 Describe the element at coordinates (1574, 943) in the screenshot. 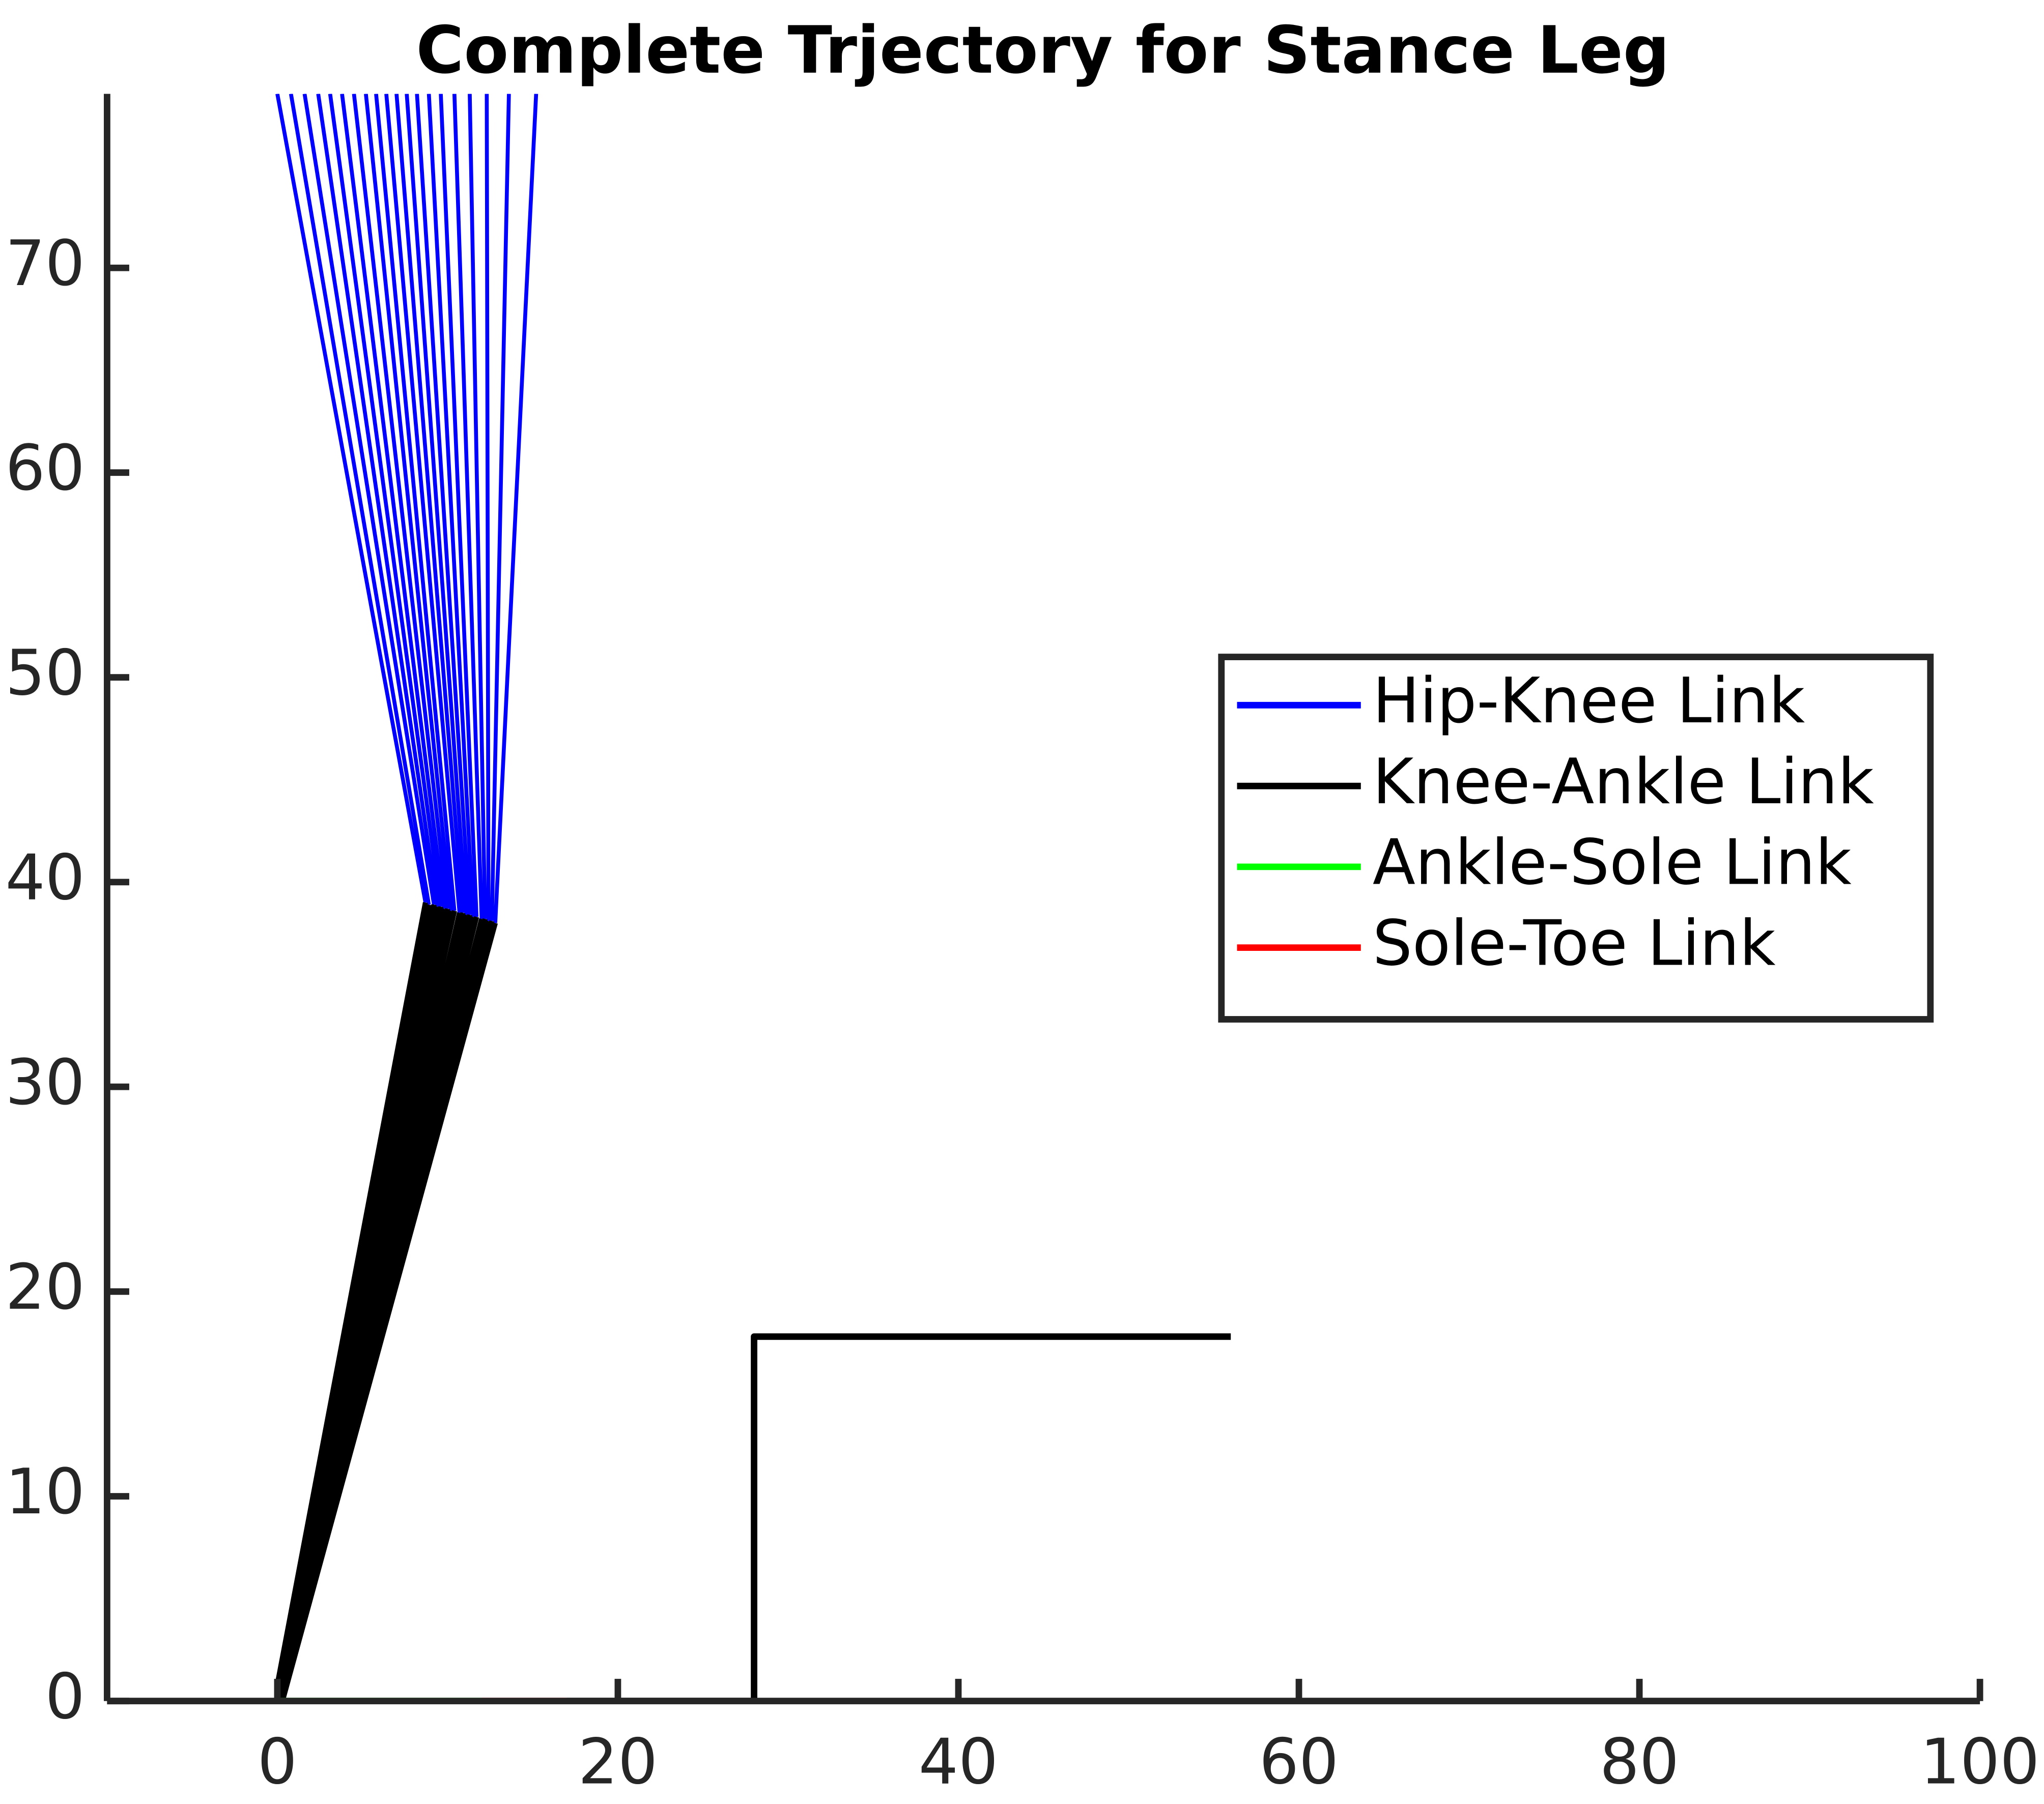

I see `legend-label: Sole-Toe Link` at that location.